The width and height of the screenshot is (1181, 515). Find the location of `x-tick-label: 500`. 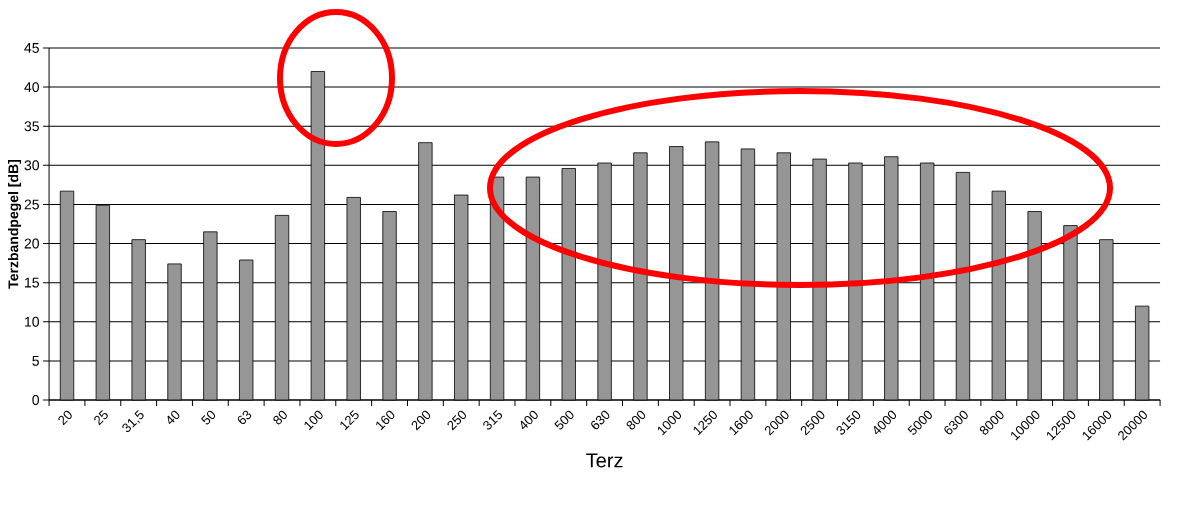

x-tick-label: 500 is located at coordinates (564, 420).